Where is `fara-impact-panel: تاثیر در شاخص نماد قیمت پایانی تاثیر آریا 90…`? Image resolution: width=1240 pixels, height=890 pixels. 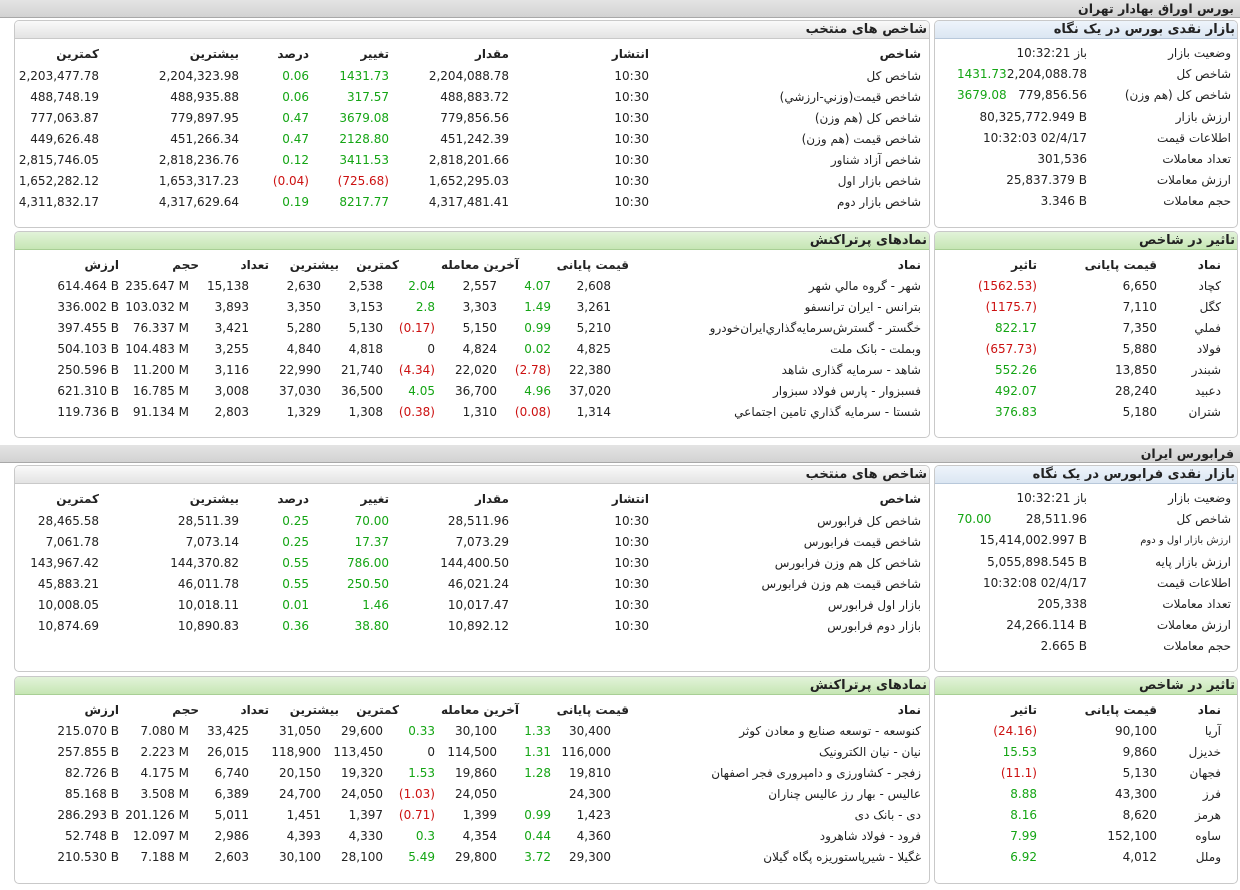 fara-impact-panel: تاثیر در شاخص نماد قیمت پایانی تاثیر آریا 90… is located at coordinates (1086, 780).